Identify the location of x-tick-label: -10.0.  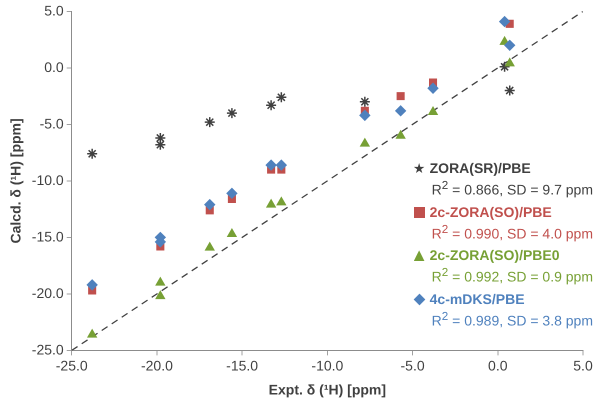
(327, 366).